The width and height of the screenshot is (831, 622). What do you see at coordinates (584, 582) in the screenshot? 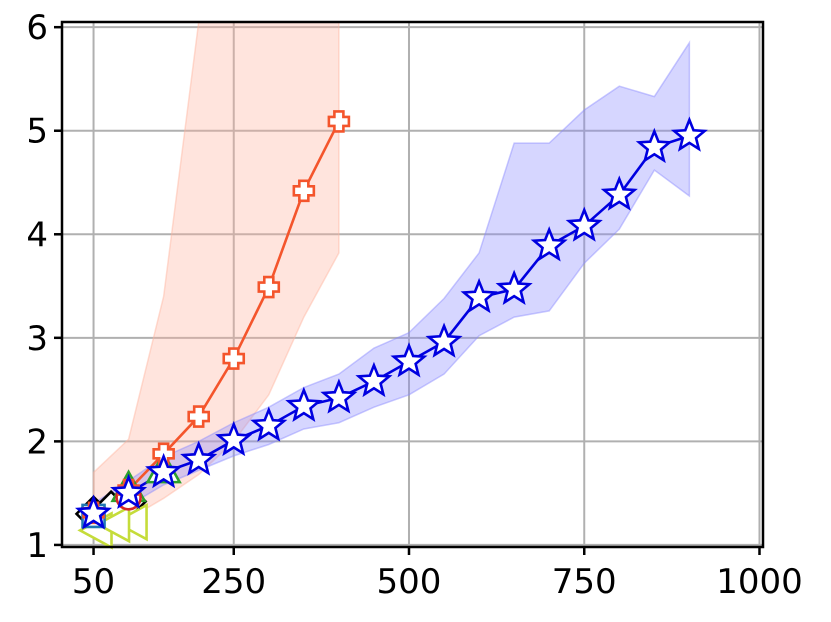
I see `x-tick-label: 750` at bounding box center [584, 582].